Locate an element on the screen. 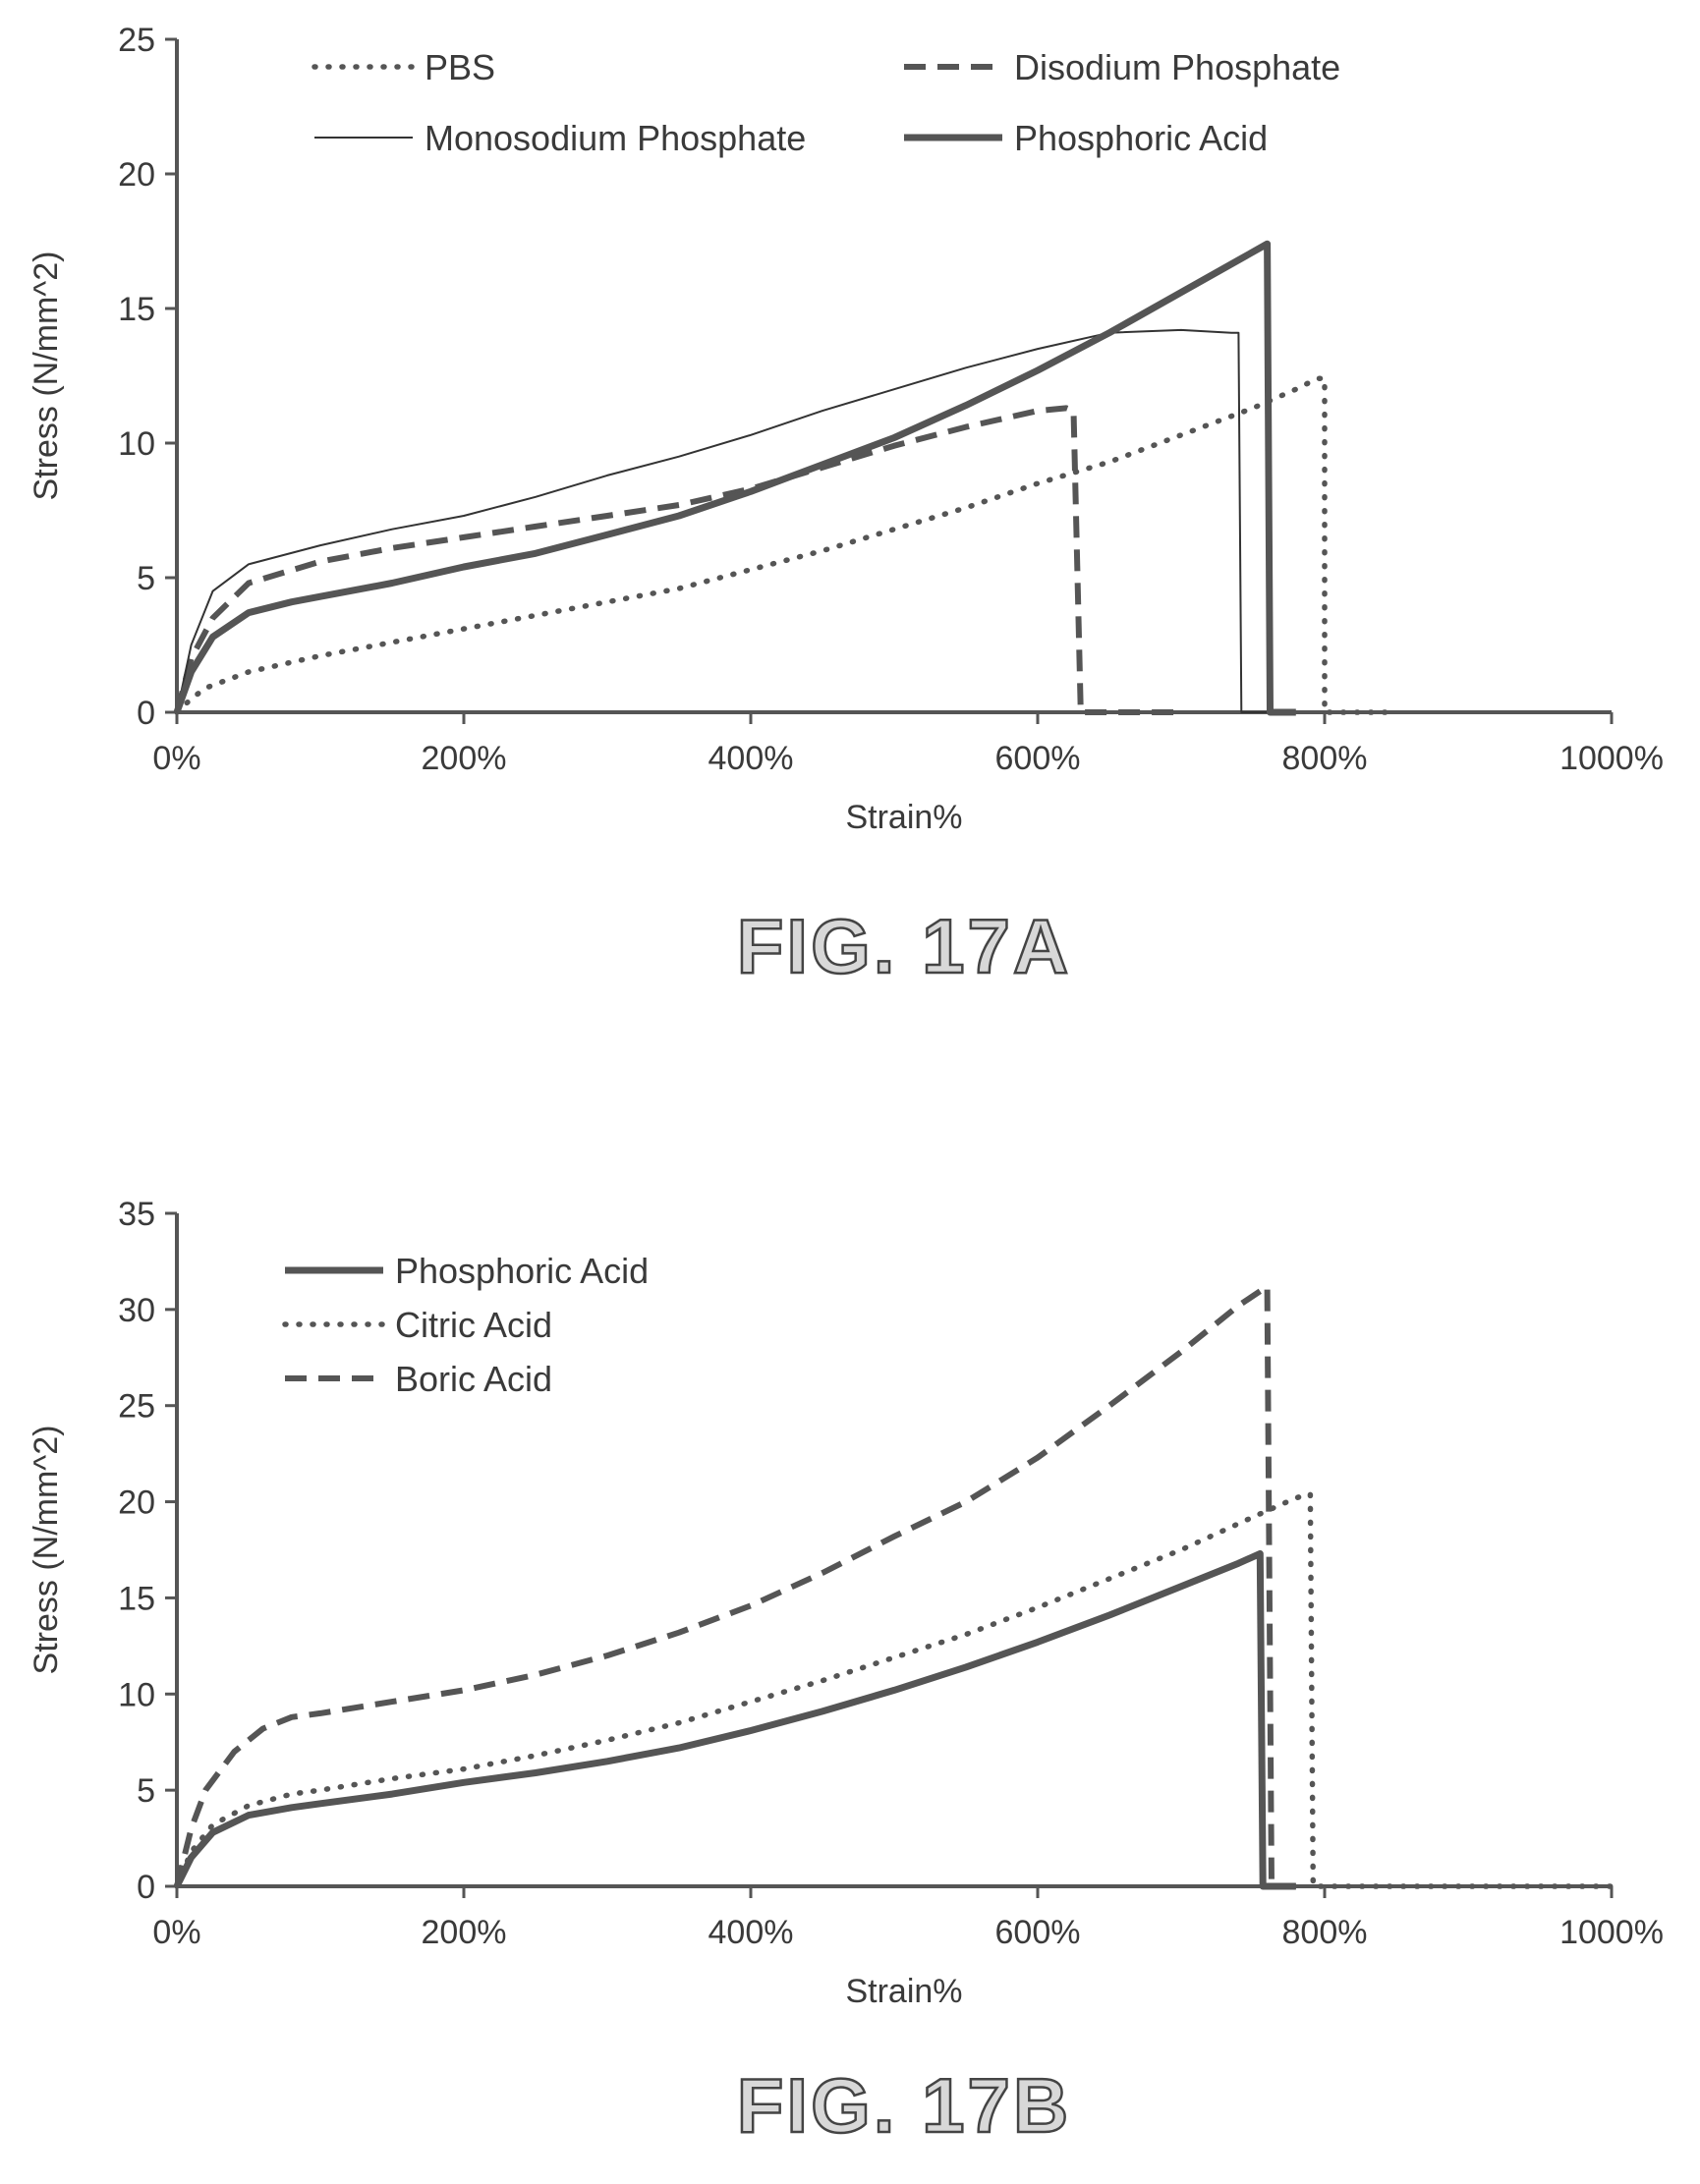 The height and width of the screenshot is (2184, 1700). series-line-monosodium-phosphate is located at coordinates (722, 520).